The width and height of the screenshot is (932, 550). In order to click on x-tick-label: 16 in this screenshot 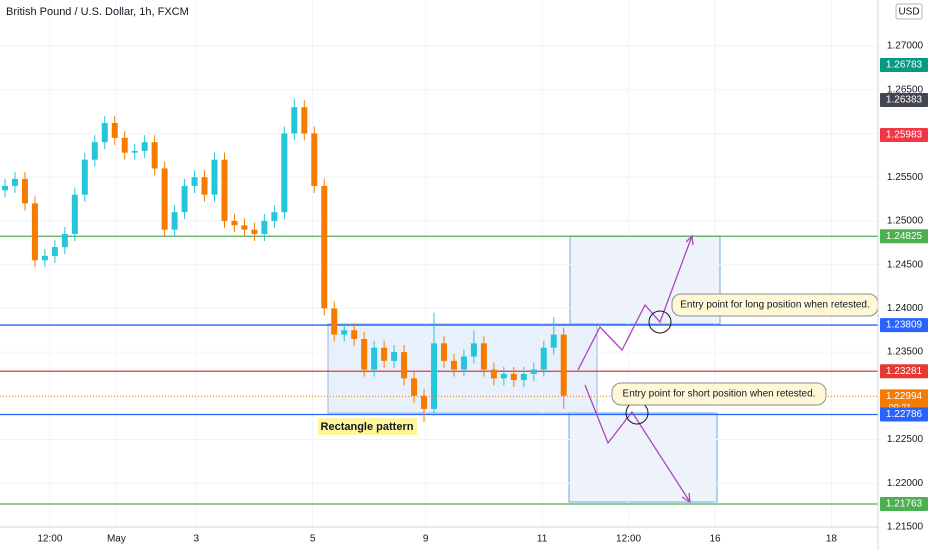, I will do `click(715, 539)`.